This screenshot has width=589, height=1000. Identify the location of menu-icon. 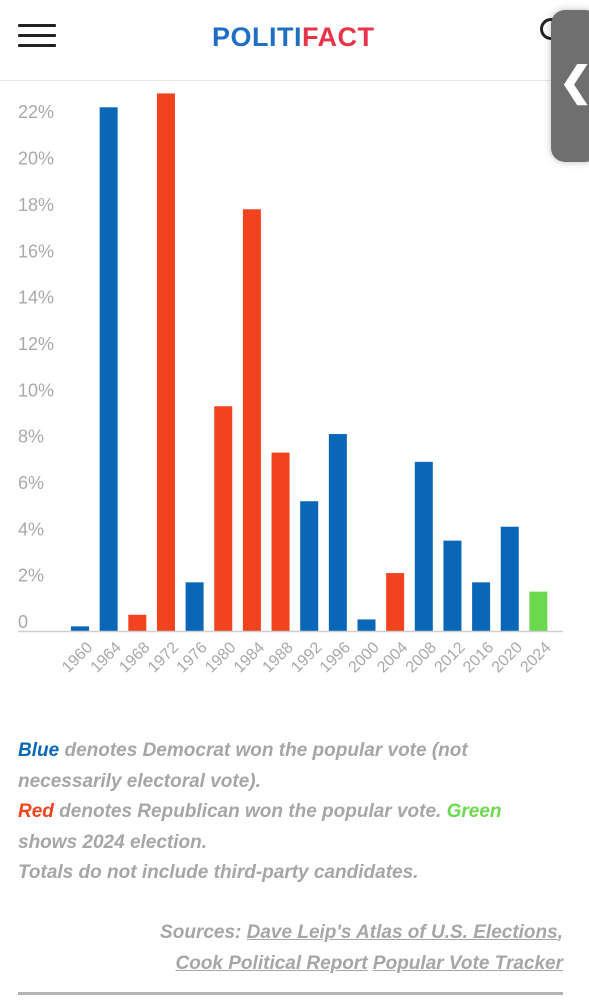
(37, 36).